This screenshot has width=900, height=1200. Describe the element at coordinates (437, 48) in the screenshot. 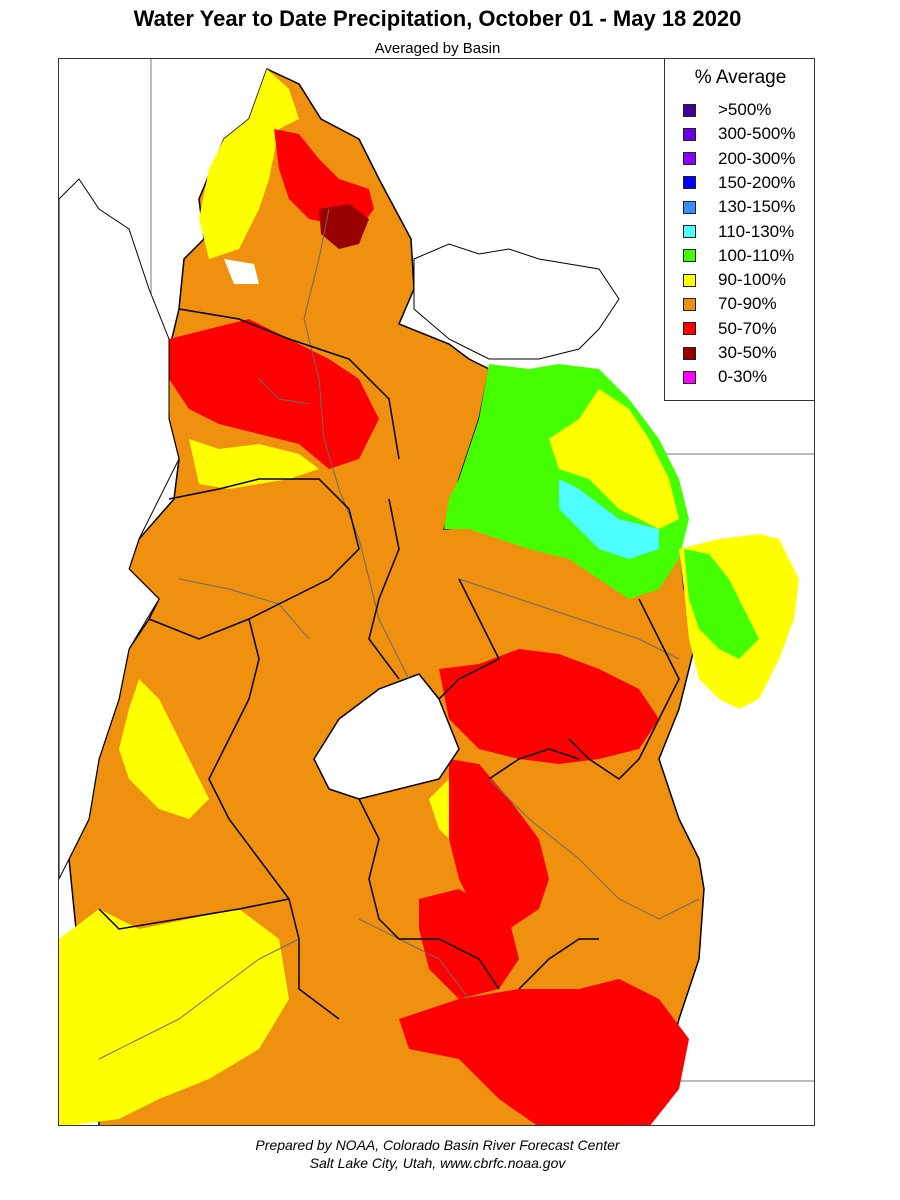

I see `map-subtitle: Averaged by Basin` at that location.